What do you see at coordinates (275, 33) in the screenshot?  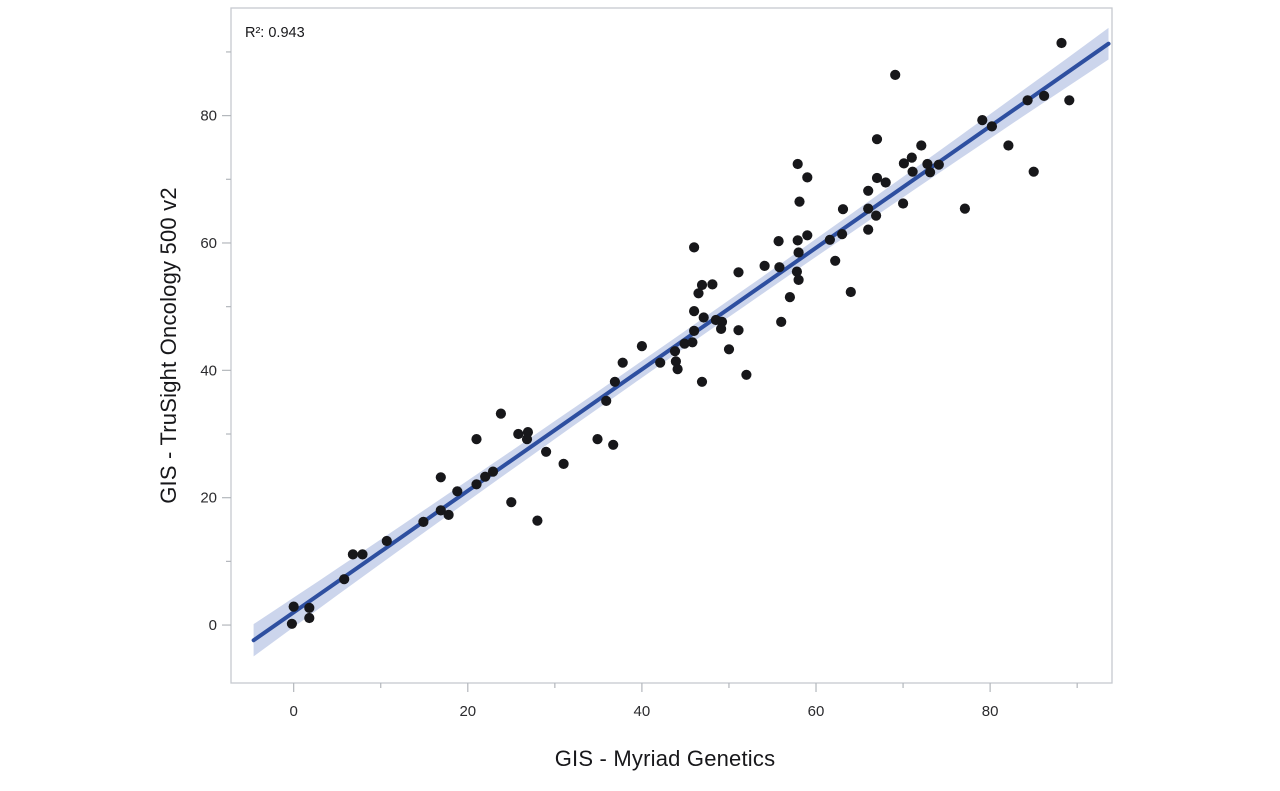 I see `r-squared-annotation: R²: 0.943` at bounding box center [275, 33].